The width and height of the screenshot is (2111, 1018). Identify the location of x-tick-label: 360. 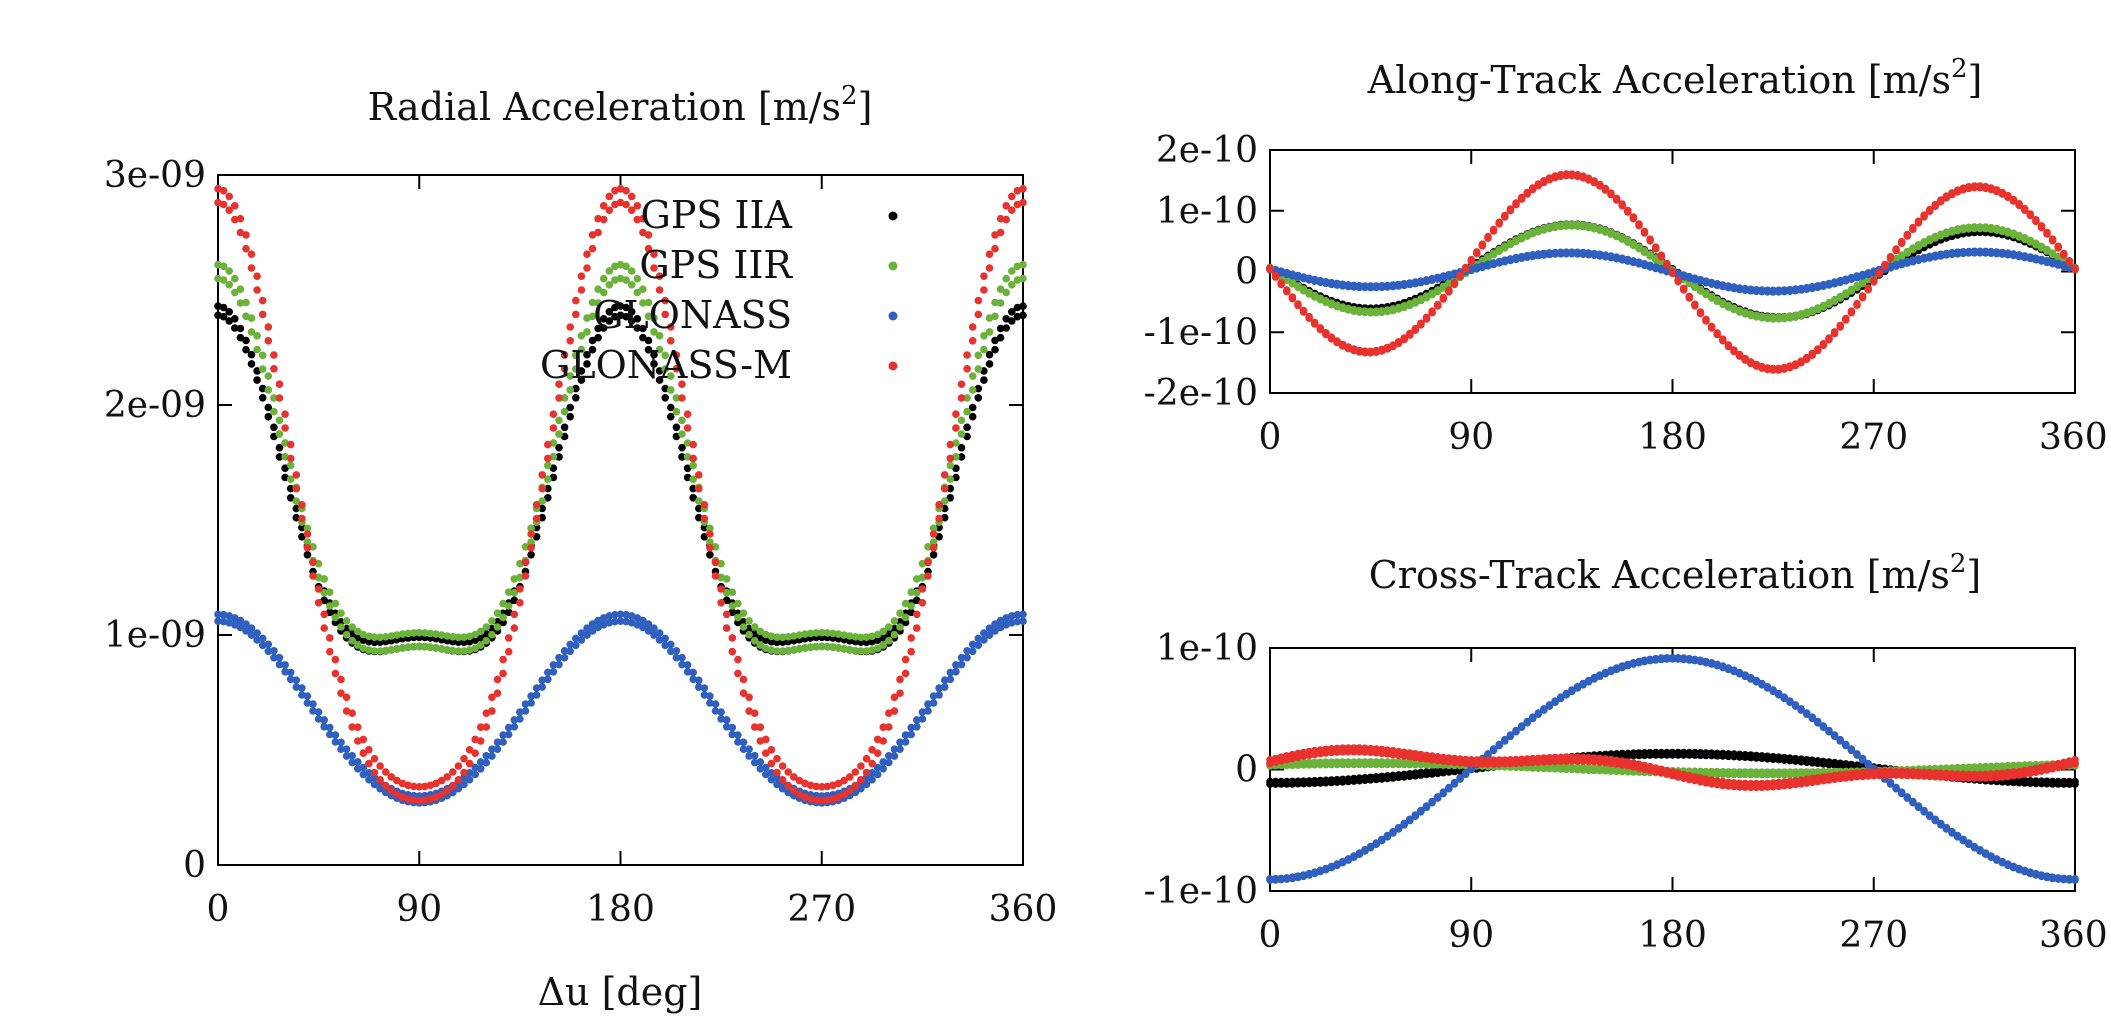
(2073, 935).